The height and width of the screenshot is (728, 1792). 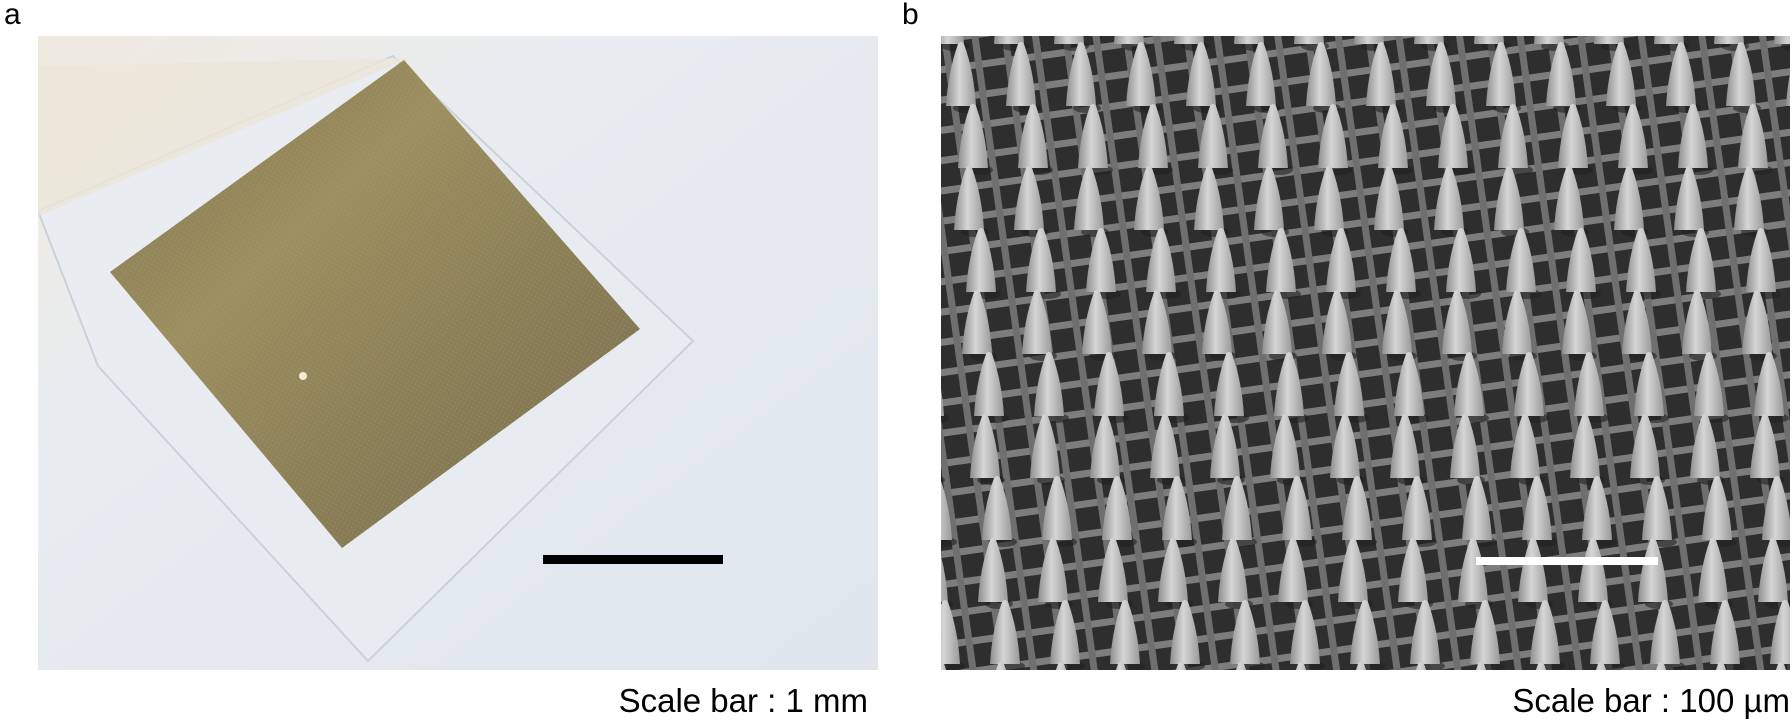 What do you see at coordinates (633, 559) in the screenshot?
I see `scale-bar-a` at bounding box center [633, 559].